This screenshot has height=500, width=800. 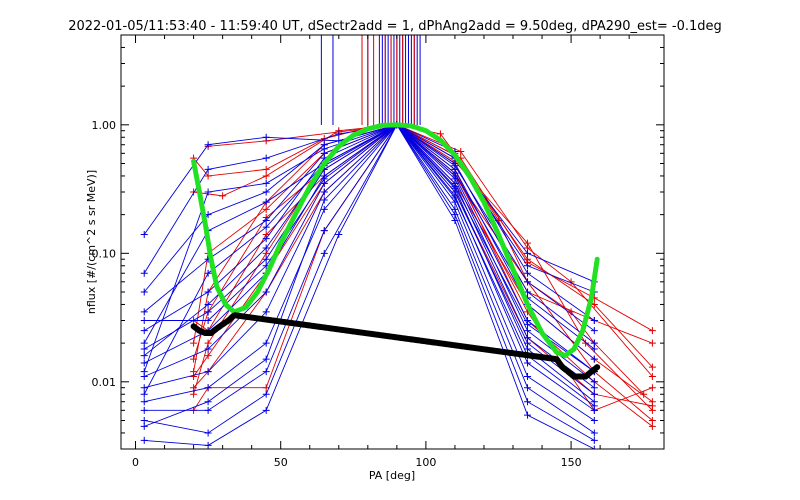 I want to click on y-axis-label: nflux [#/(cm^2 s sr MeV)], so click(x=91, y=242).